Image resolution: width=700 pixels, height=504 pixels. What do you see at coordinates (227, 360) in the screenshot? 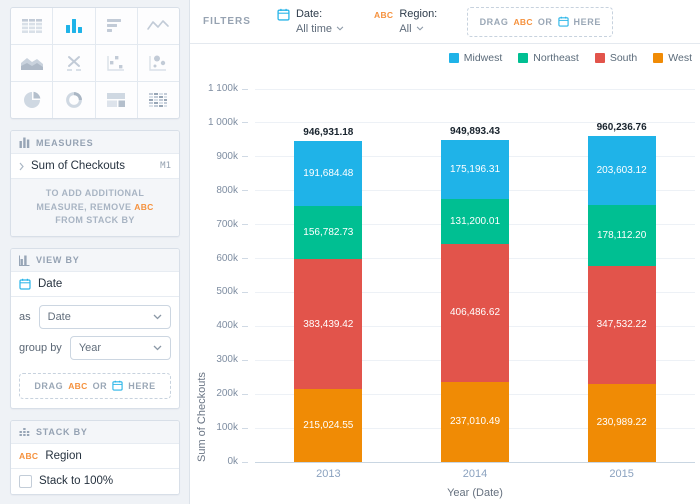
I see `y-tick-label: 300k` at bounding box center [227, 360].